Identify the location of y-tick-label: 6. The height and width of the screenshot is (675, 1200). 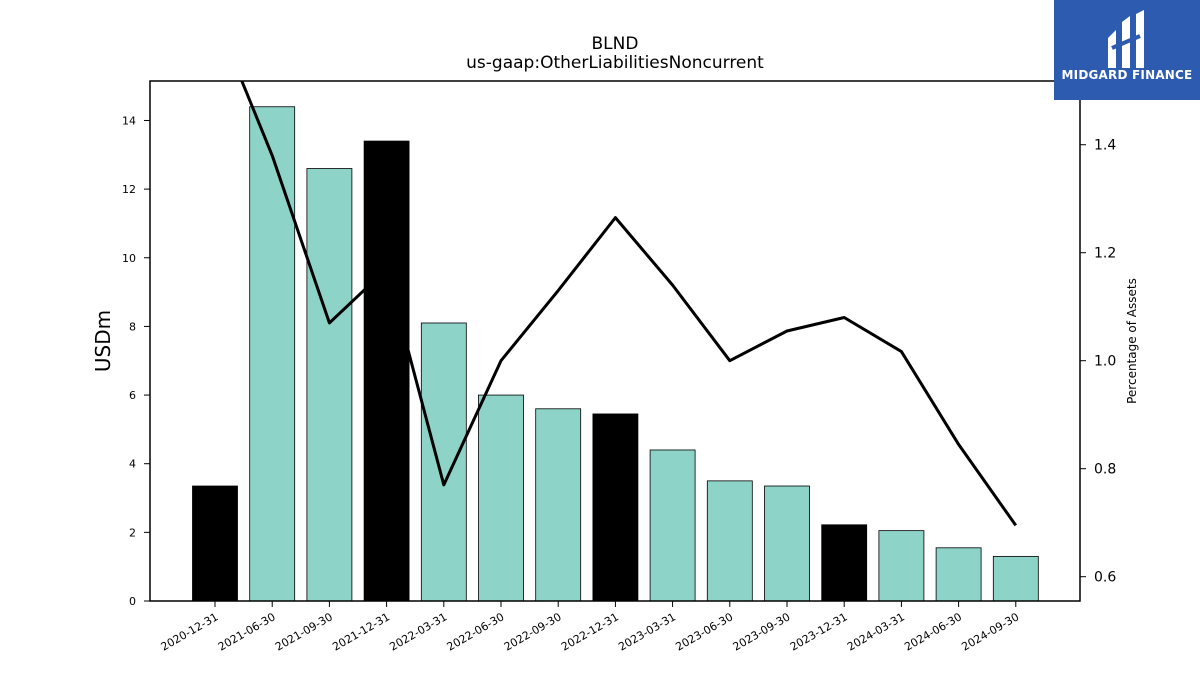
(132, 395).